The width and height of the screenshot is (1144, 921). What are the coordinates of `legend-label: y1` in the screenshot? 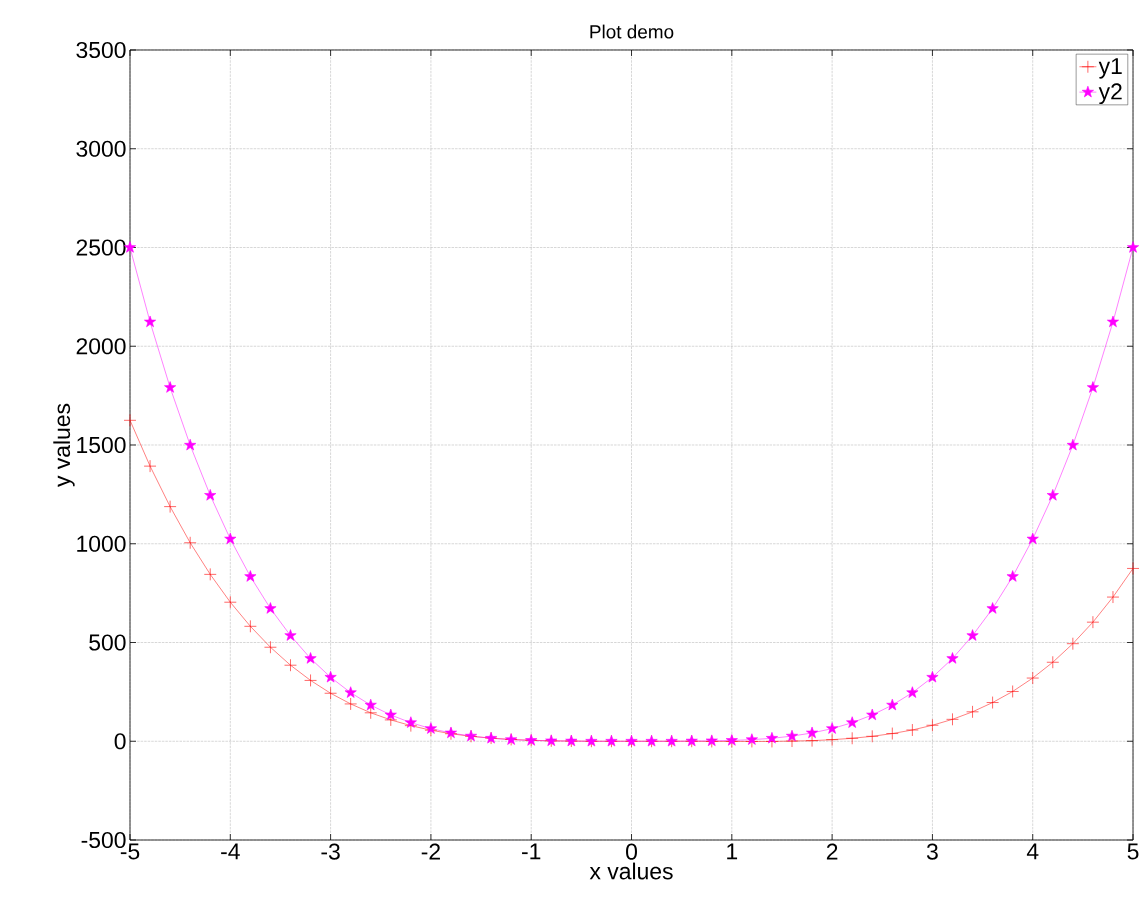 It's located at (1110, 68).